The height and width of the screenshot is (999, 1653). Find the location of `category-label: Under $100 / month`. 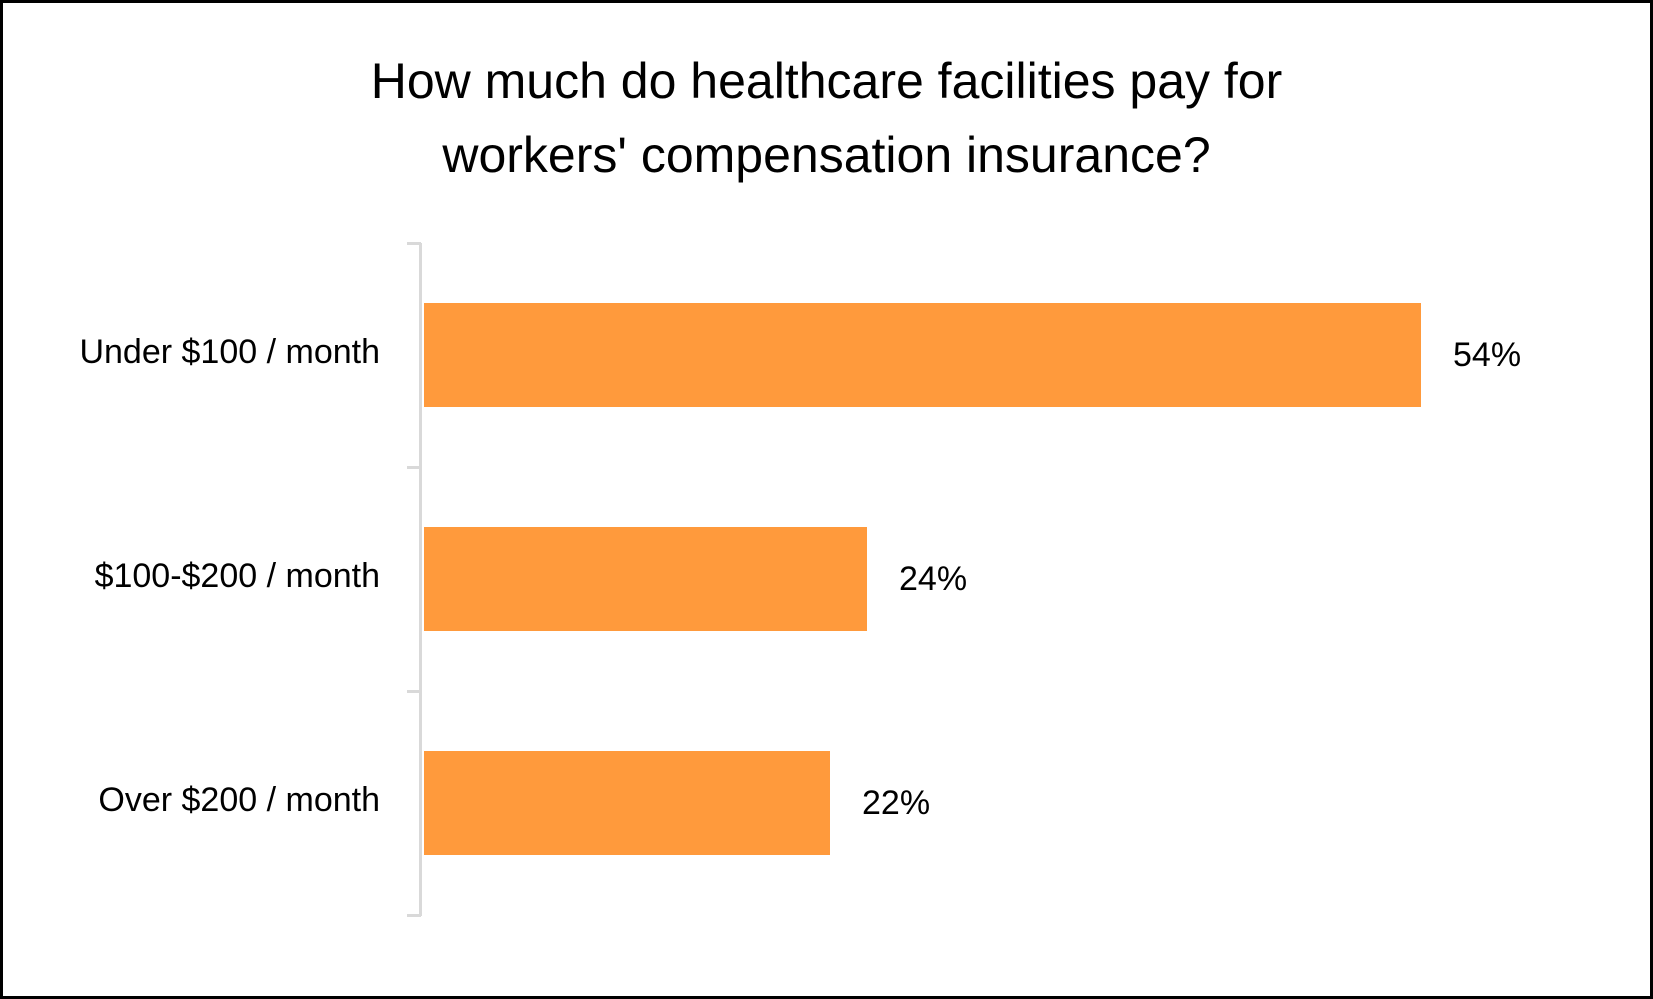

category-label: Under $100 / month is located at coordinates (229, 352).